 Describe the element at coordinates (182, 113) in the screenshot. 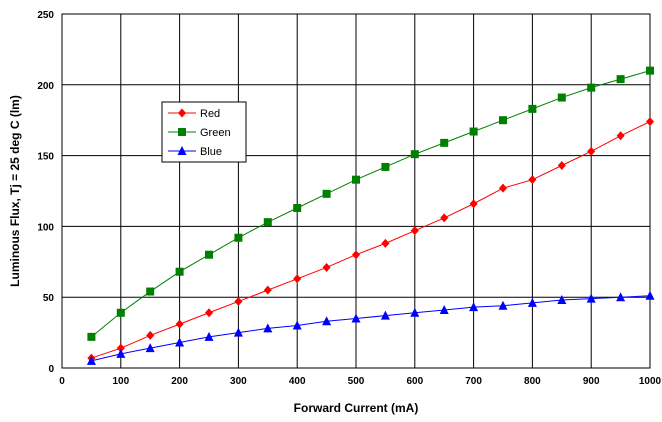

I see `legend-red-marker` at that location.